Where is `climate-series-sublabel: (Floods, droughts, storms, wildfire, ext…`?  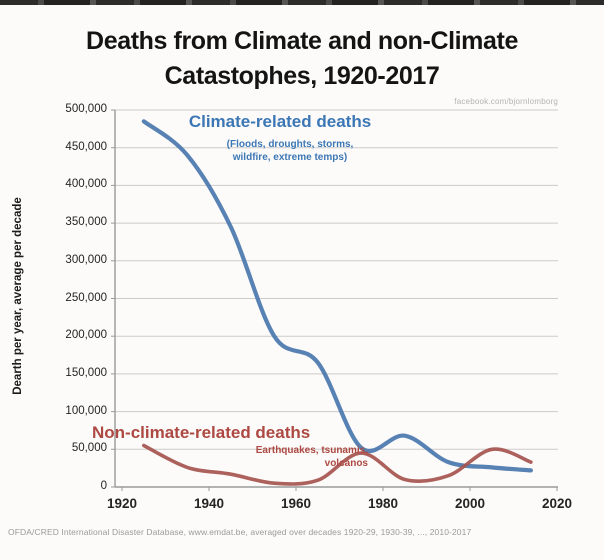
climate-series-sublabel: (Floods, droughts, storms, wildfire, ext… is located at coordinates (290, 151).